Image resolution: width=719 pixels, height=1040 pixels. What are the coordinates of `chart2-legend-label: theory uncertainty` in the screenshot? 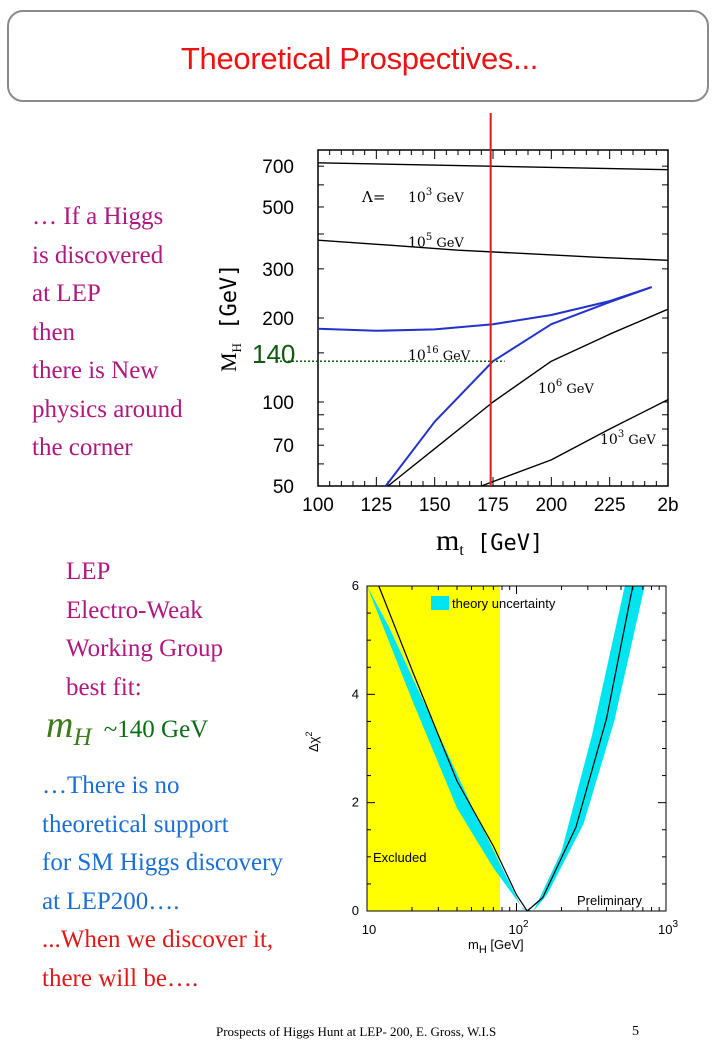 It's located at (504, 603).